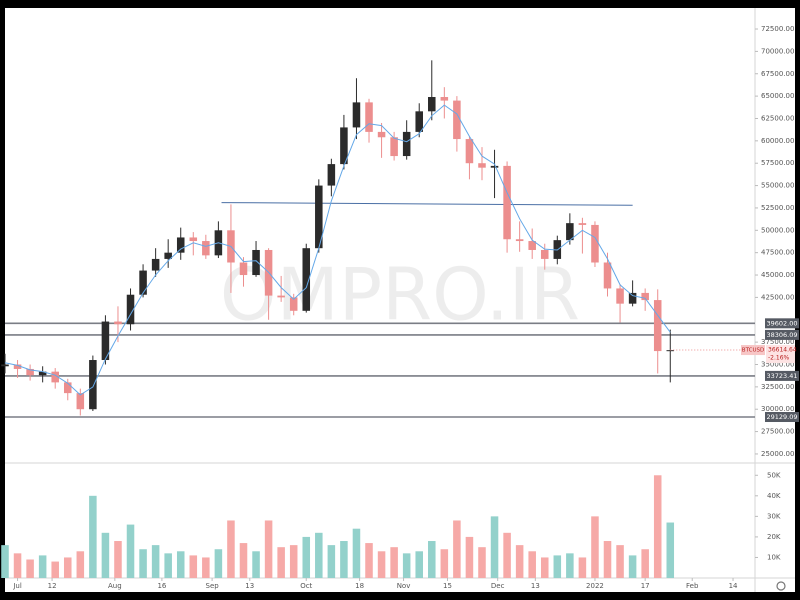 This screenshot has width=800, height=600. Describe the element at coordinates (781, 323) in the screenshot. I see `level-label: 39602.00` at that location.